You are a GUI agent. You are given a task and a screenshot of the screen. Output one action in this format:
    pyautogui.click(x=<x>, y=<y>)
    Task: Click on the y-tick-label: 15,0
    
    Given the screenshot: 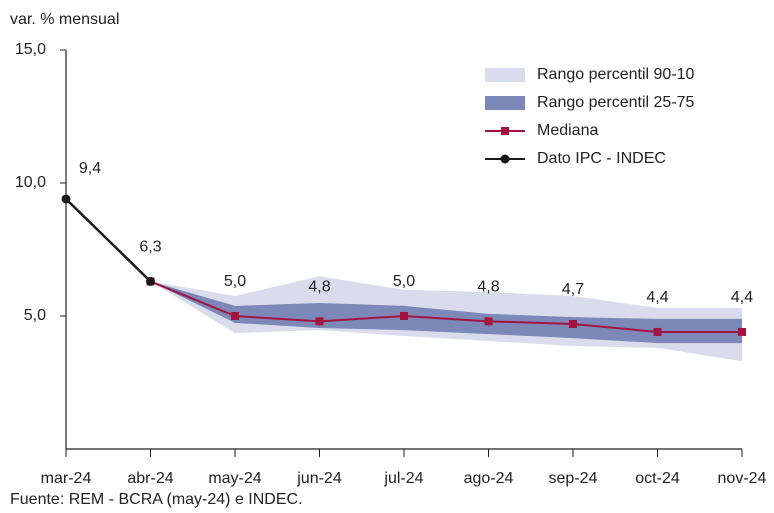 What is the action you would take?
    pyautogui.click(x=30, y=49)
    